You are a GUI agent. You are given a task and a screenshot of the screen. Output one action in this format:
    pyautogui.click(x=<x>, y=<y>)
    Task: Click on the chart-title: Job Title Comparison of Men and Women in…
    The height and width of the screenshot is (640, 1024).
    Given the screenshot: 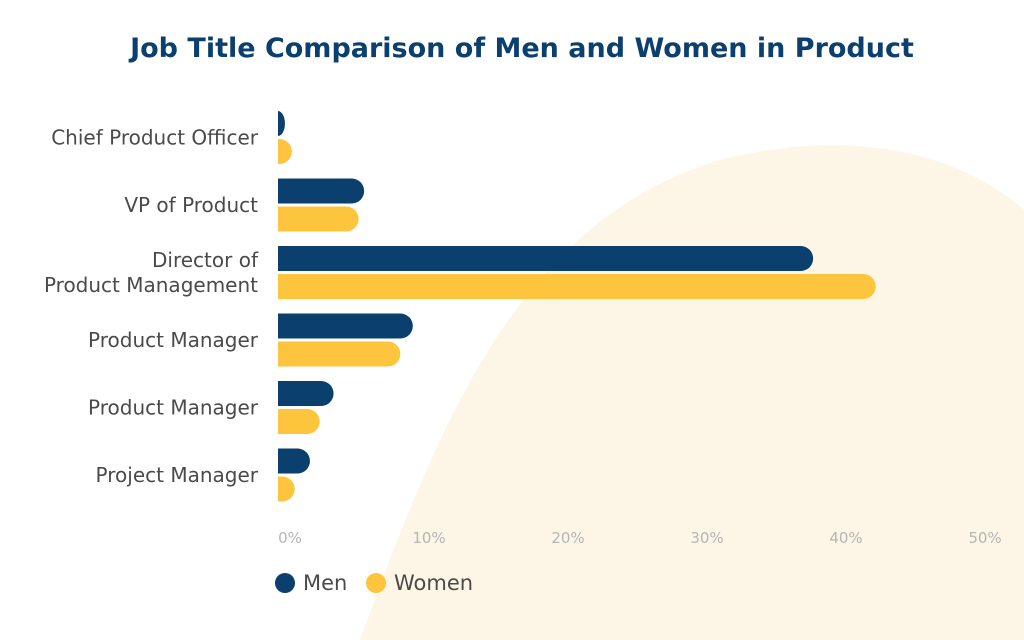 What is the action you would take?
    pyautogui.click(x=521, y=48)
    